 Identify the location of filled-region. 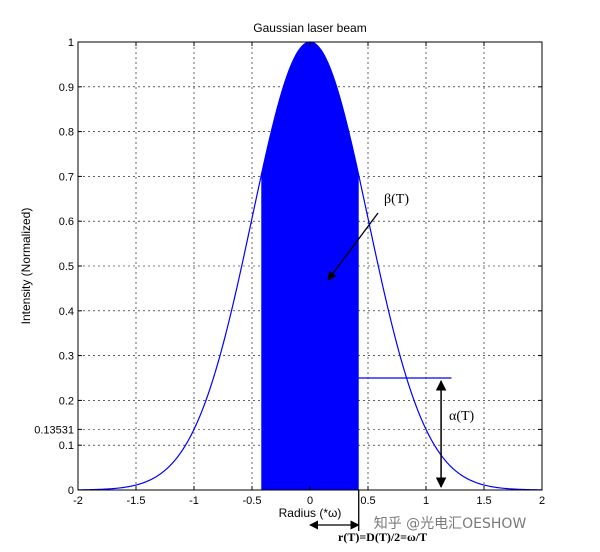
(310, 266).